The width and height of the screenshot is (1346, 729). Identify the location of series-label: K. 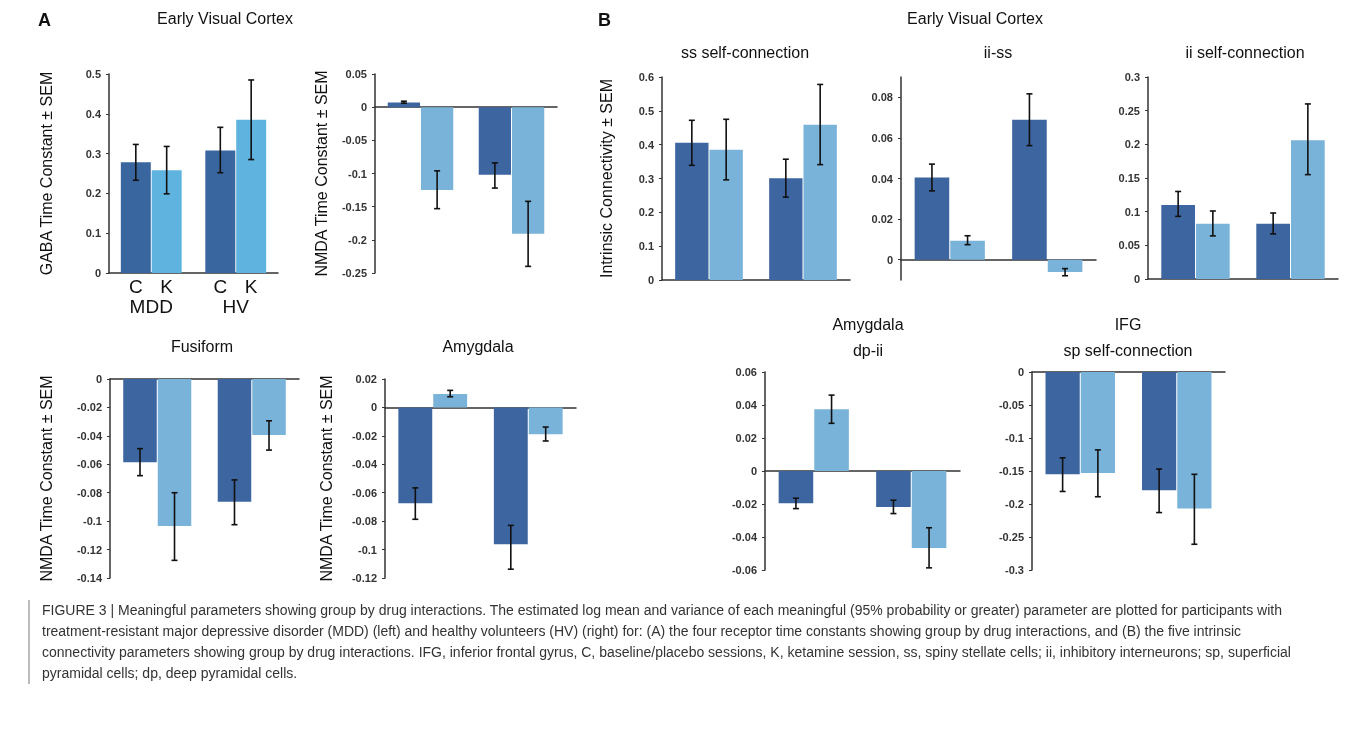
(167, 286).